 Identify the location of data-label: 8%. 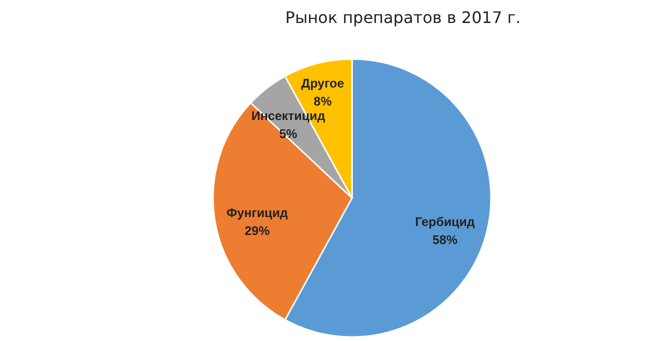
(323, 101).